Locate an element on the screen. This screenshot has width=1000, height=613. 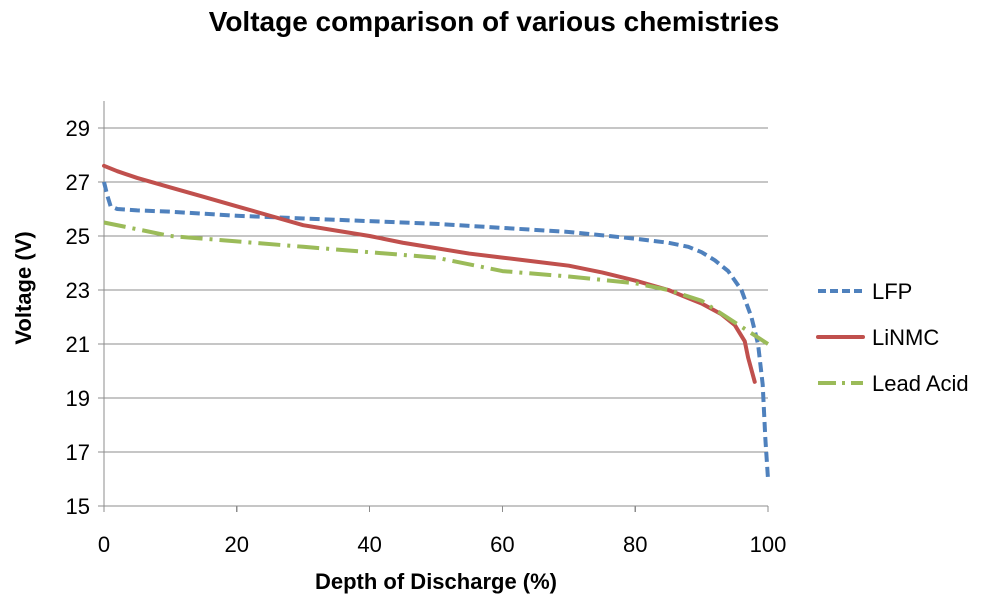
y-tick-label: 29 is located at coordinates (78, 128).